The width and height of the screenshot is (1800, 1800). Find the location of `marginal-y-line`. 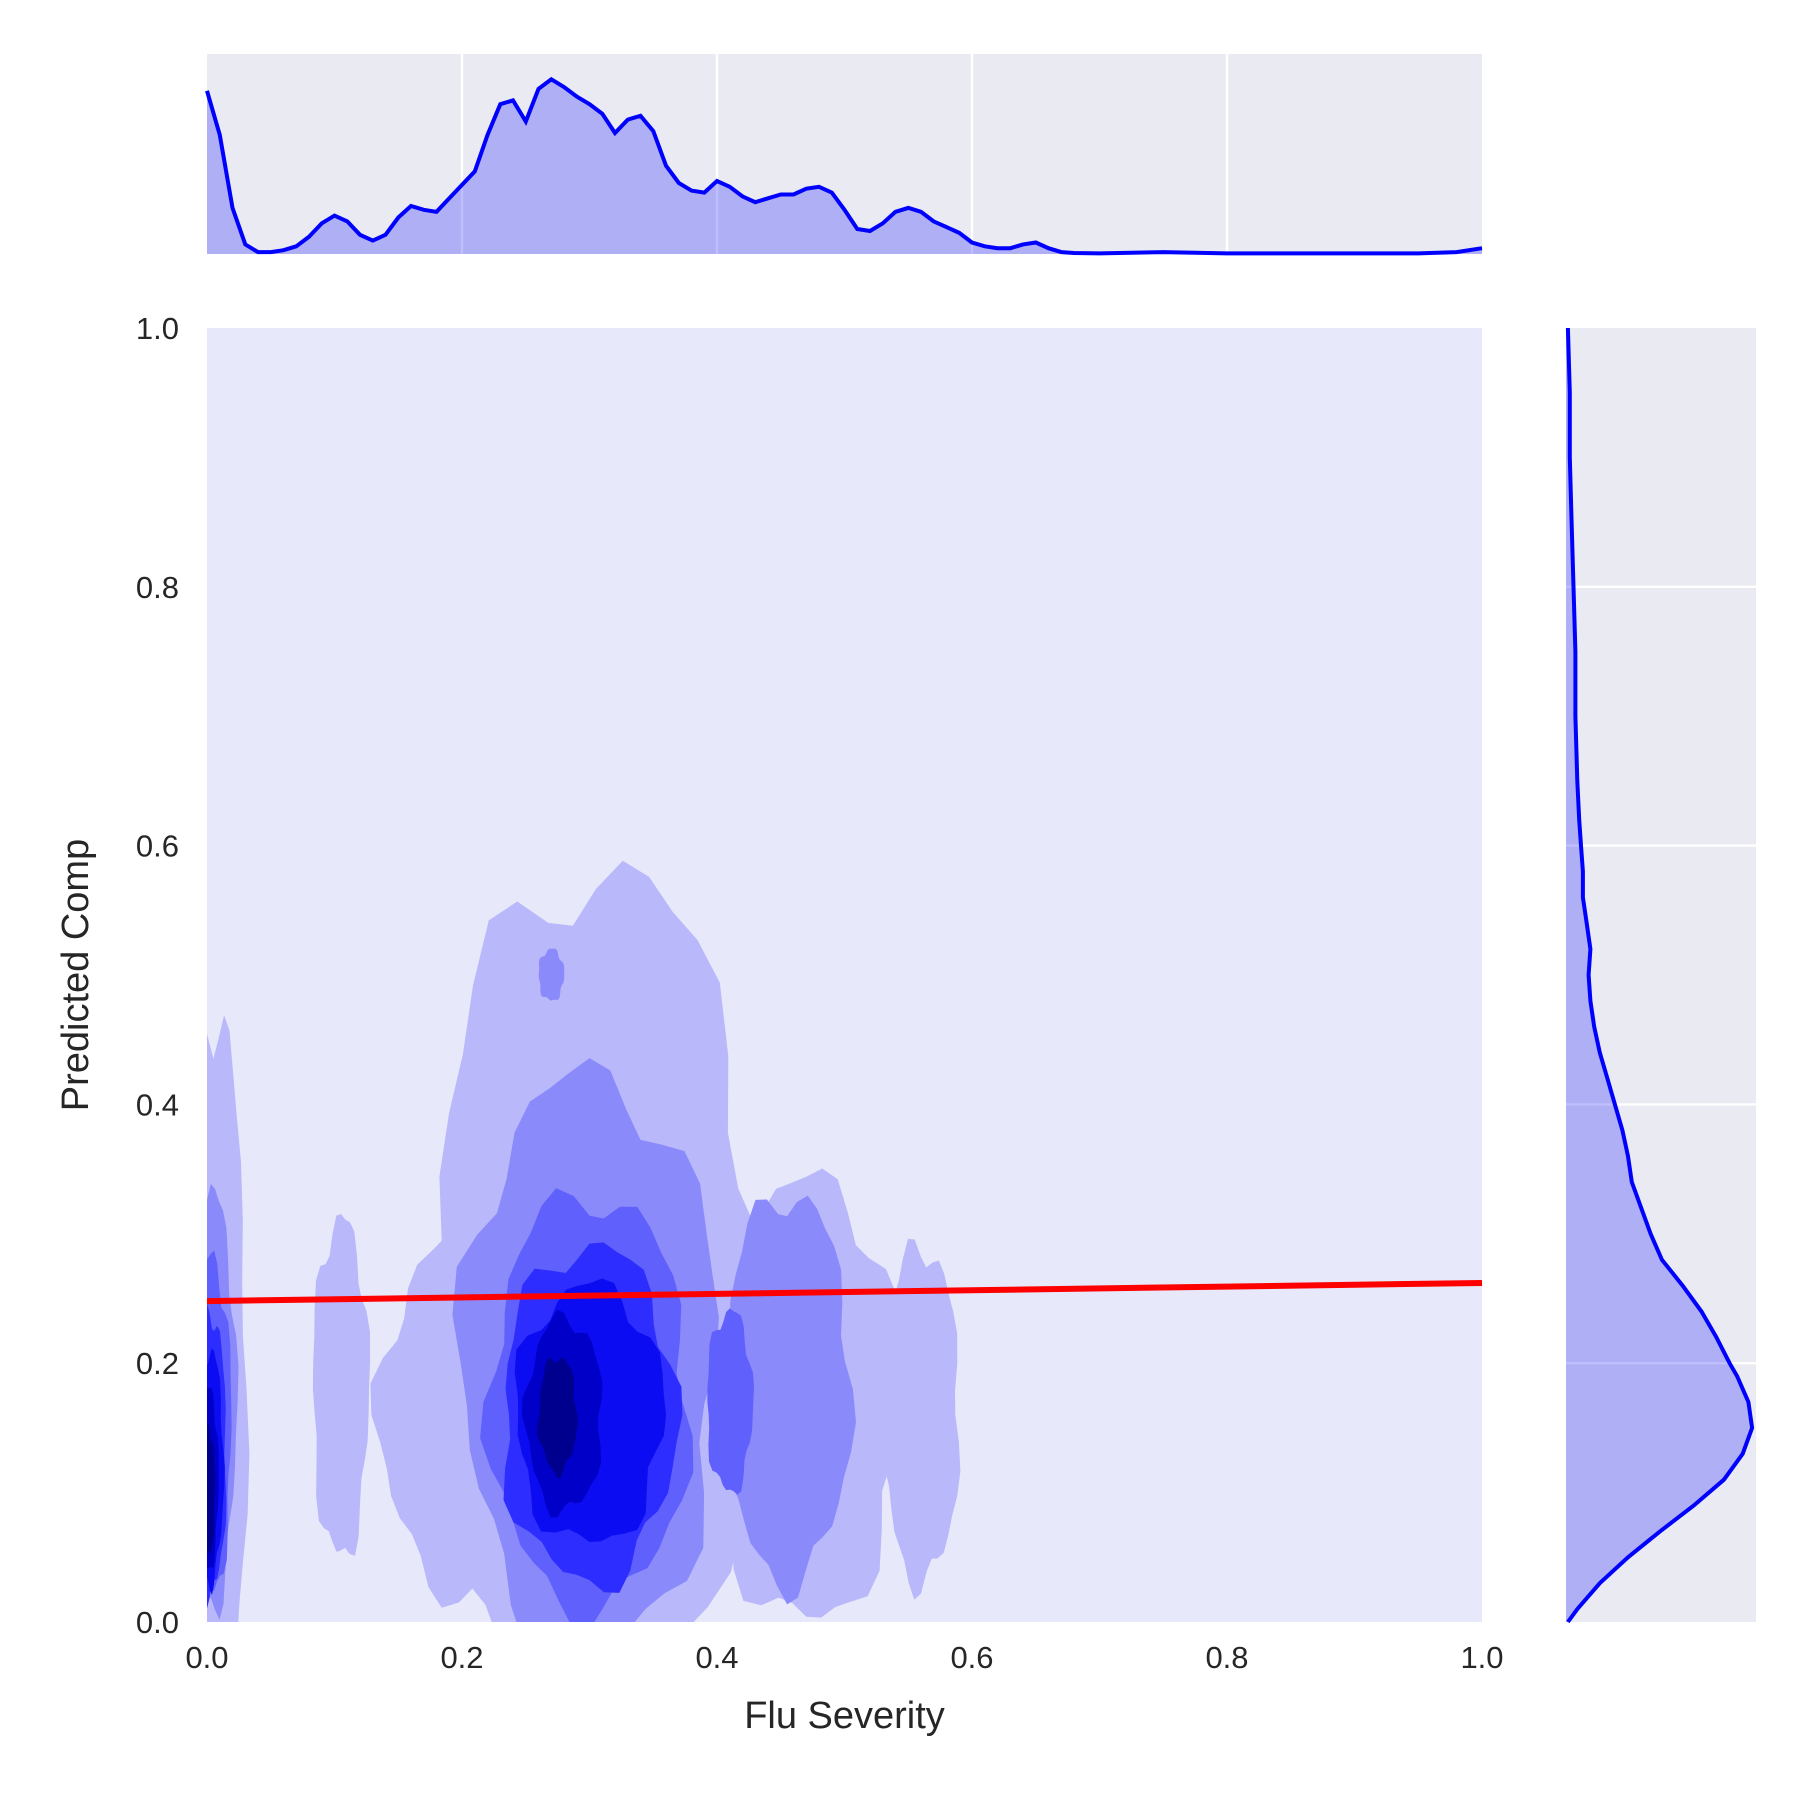

marginal-y-line is located at coordinates (1660, 975).